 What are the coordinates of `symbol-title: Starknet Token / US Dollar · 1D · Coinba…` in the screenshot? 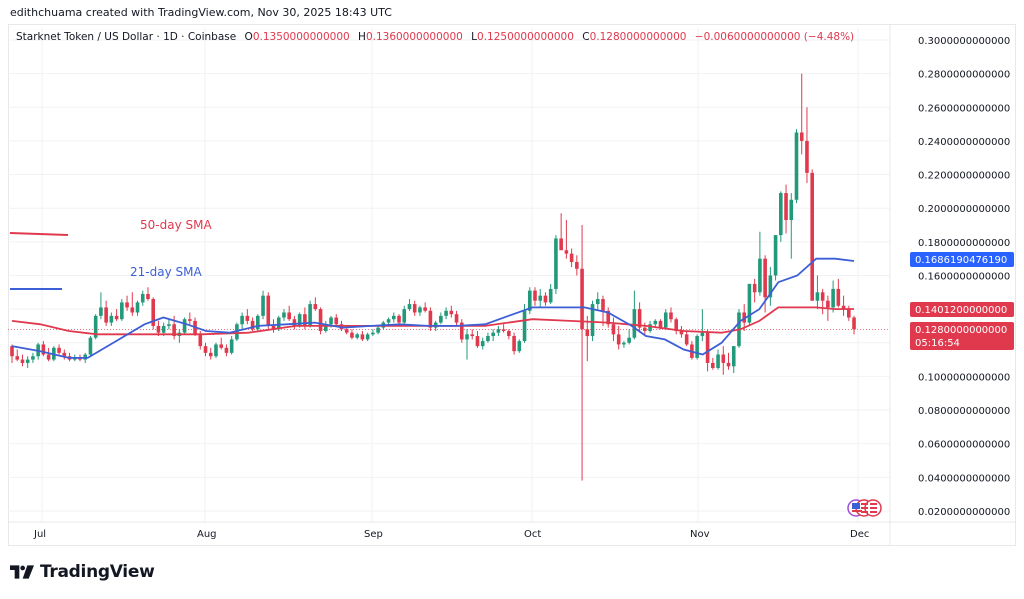 It's located at (126, 37).